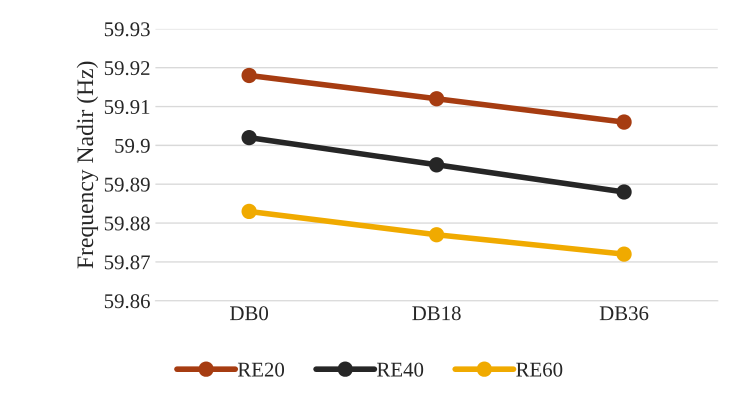  What do you see at coordinates (249, 313) in the screenshot?
I see `x-tick-label: DB0` at bounding box center [249, 313].